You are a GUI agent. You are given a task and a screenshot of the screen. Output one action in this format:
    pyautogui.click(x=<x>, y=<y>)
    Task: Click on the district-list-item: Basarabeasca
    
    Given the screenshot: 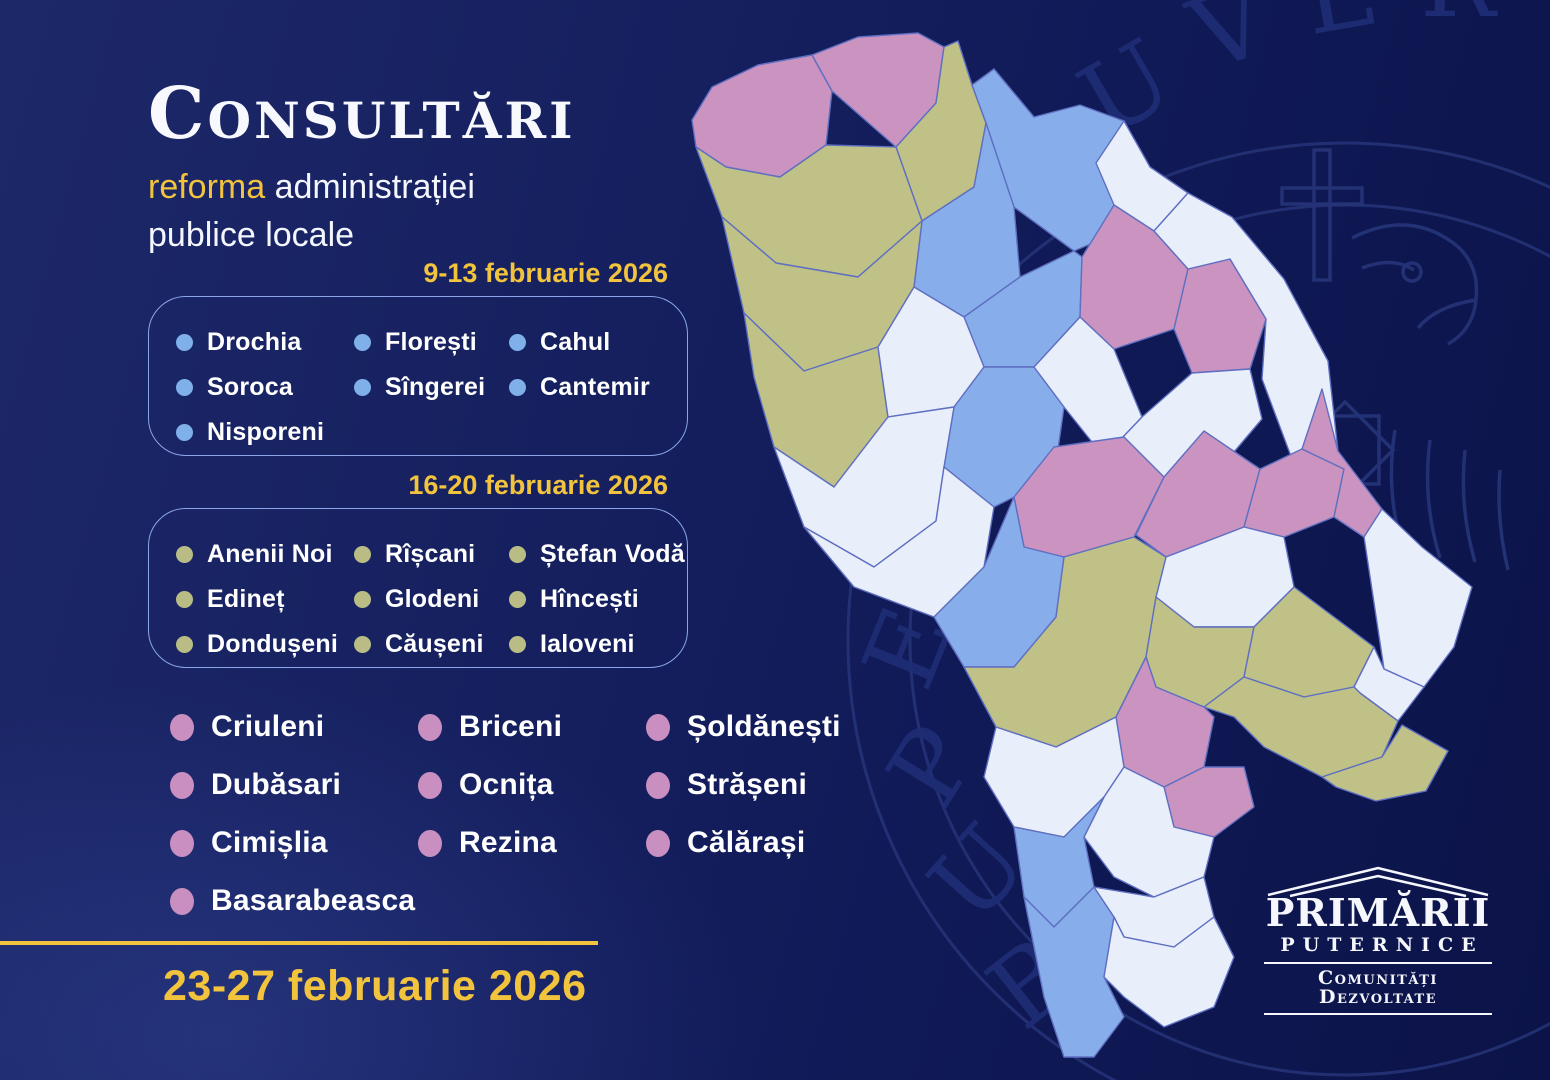 What is the action you would take?
    pyautogui.click(x=294, y=901)
    